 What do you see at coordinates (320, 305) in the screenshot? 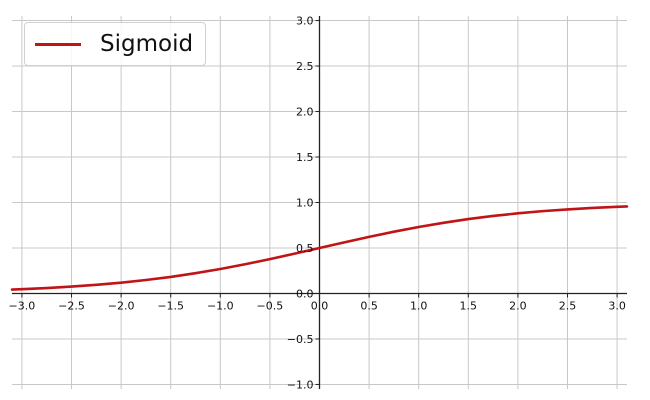
I see `x-tick-label: 0.0` at bounding box center [320, 305].